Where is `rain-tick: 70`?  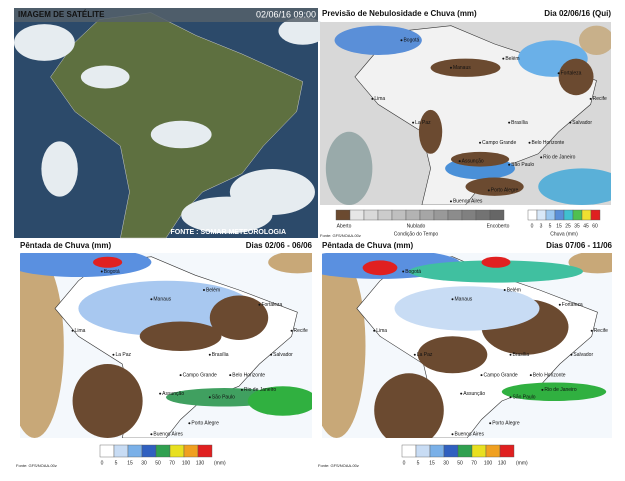 rain-tick: 70 is located at coordinates (474, 463).